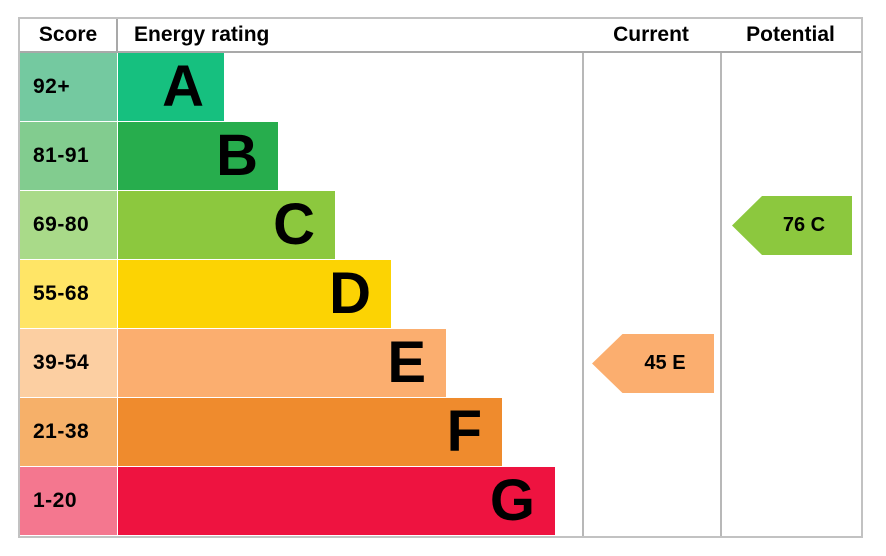 This screenshot has width=886, height=556. I want to click on rating-bar: E, so click(282, 363).